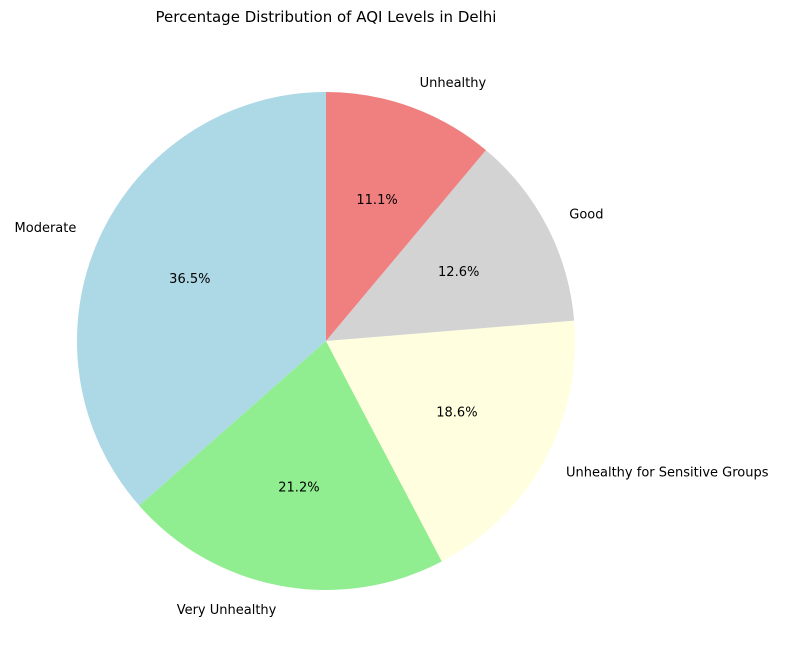 Image resolution: width=792 pixels, height=663 pixels. Describe the element at coordinates (458, 272) in the screenshot. I see `percentage-label-good: 12.6%` at that location.